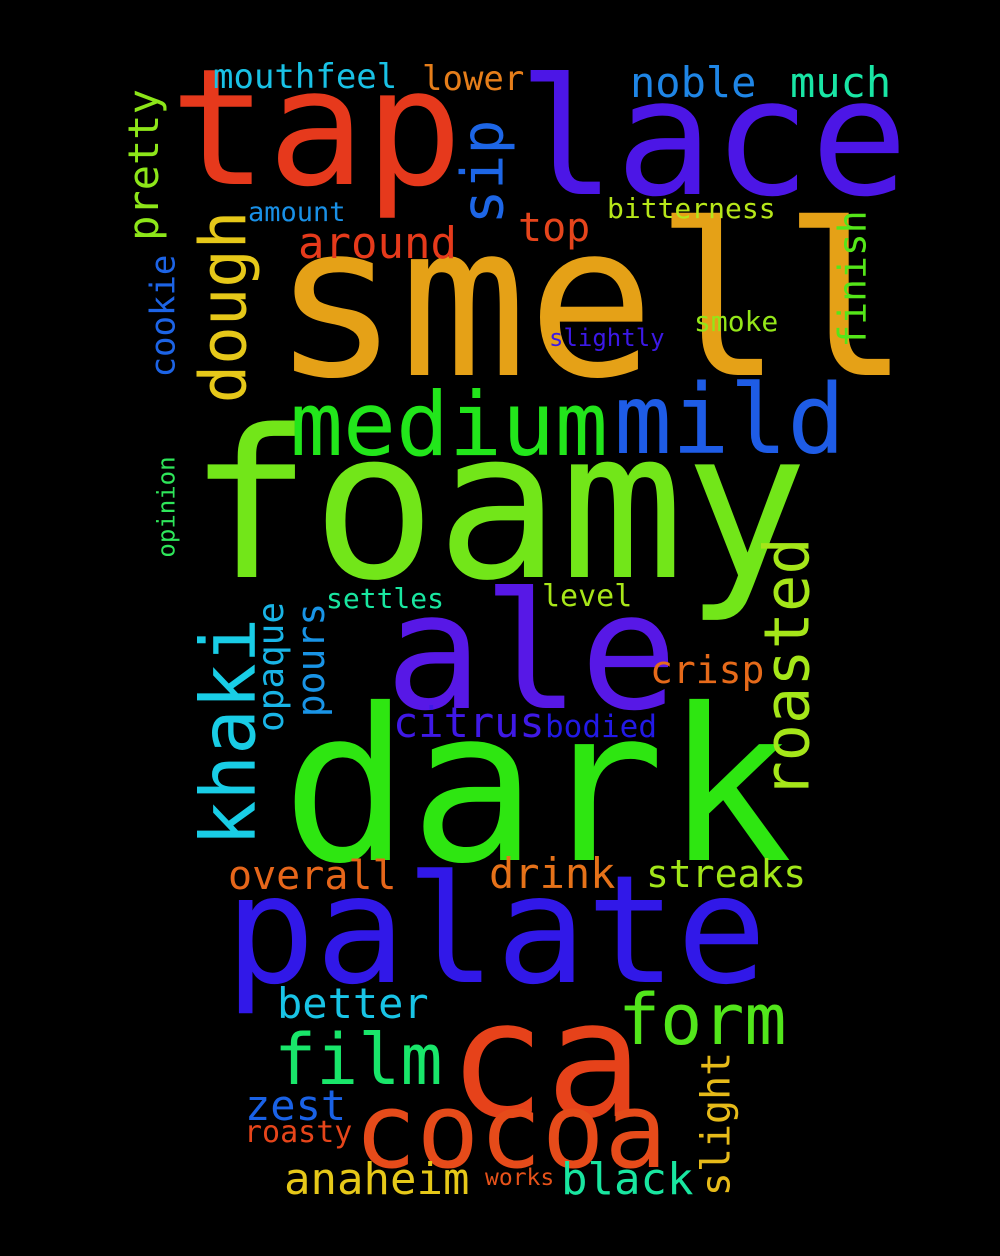 The width and height of the screenshot is (1000, 1256). I want to click on word-noble: noble, so click(693, 82).